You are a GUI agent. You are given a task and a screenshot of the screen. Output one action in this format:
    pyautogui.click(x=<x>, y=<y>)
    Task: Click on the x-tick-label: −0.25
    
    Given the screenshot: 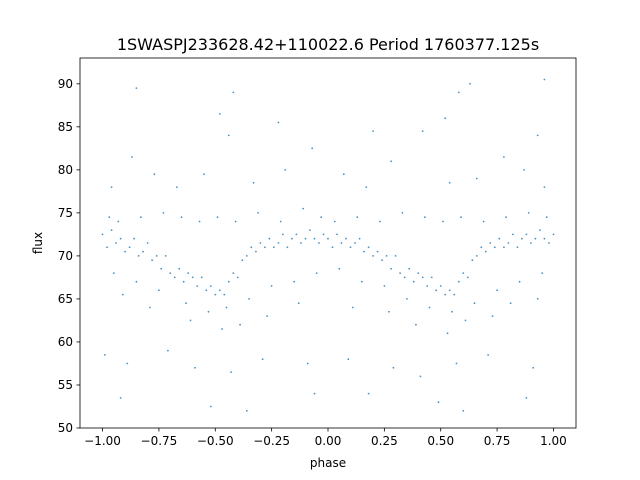 What is the action you would take?
    pyautogui.click(x=271, y=441)
    